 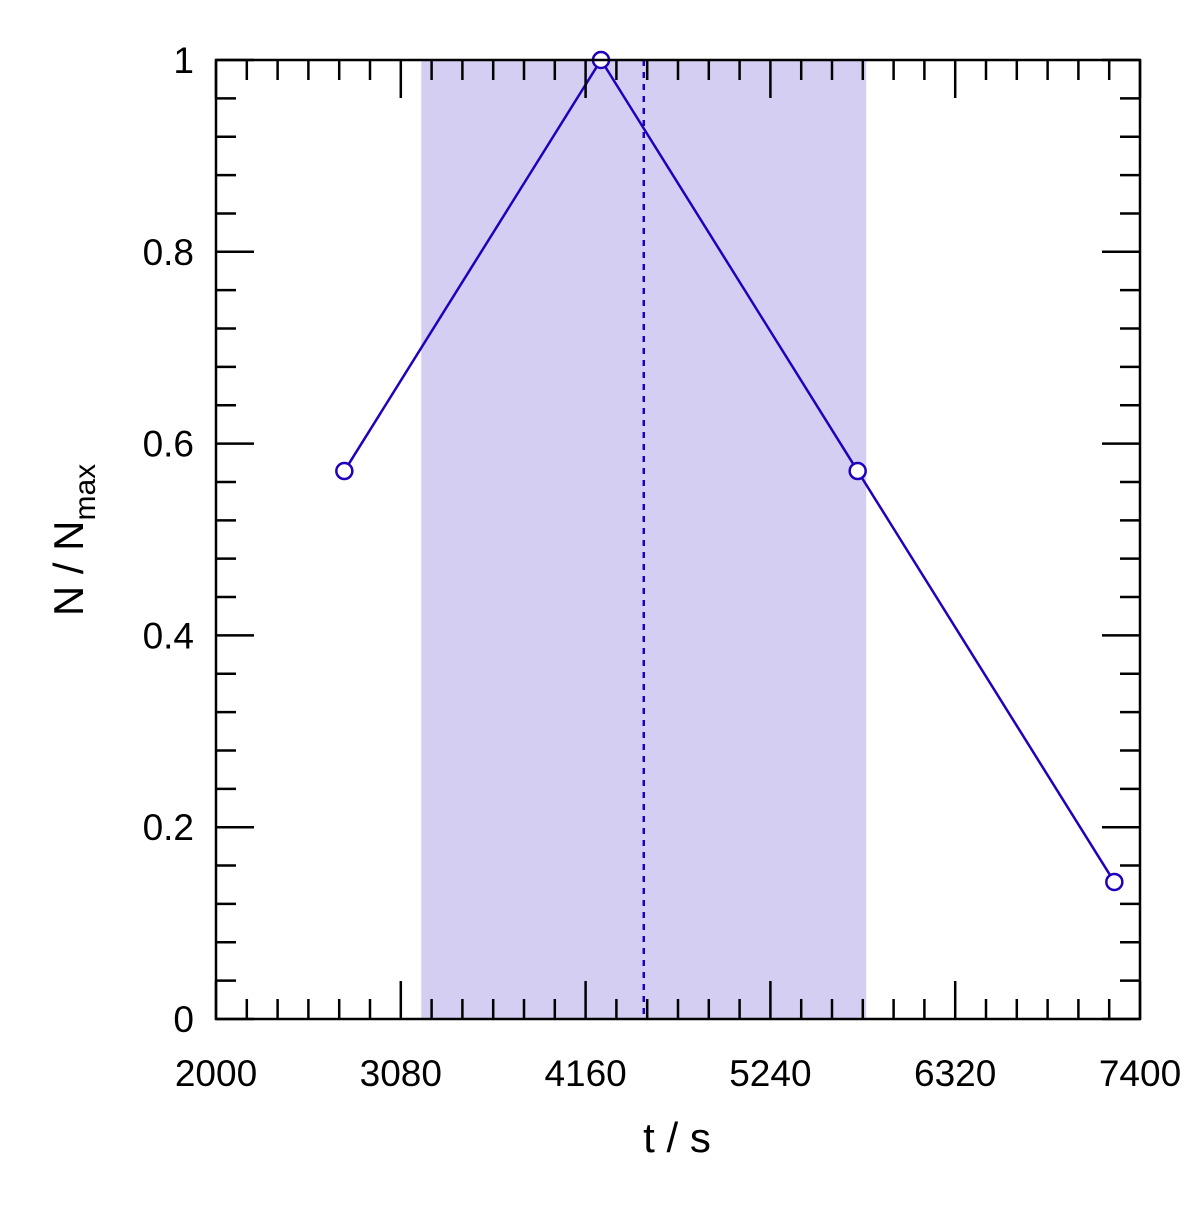 I want to click on y-tick-label: 0.8, so click(x=168, y=252).